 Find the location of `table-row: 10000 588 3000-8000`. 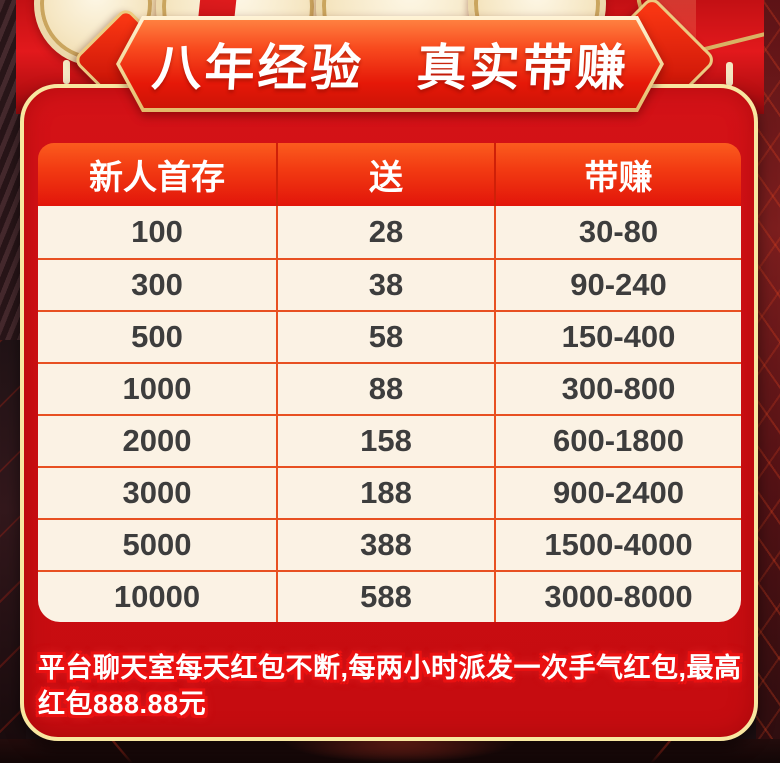

table-row: 10000 588 3000-8000 is located at coordinates (389, 596).